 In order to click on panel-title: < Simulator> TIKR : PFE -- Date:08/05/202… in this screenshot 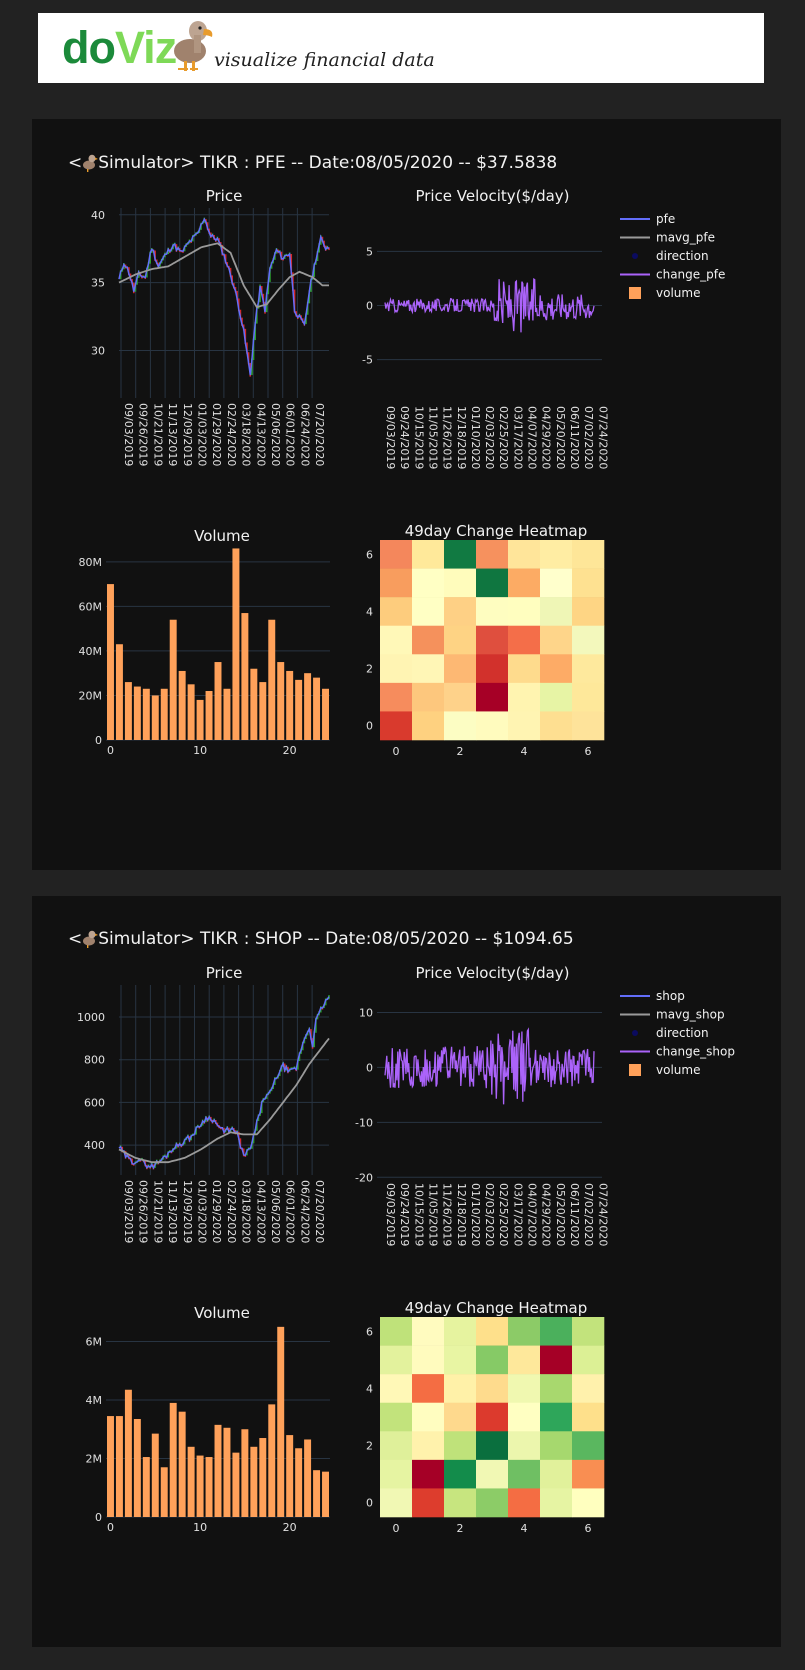, I will do `click(312, 163)`.